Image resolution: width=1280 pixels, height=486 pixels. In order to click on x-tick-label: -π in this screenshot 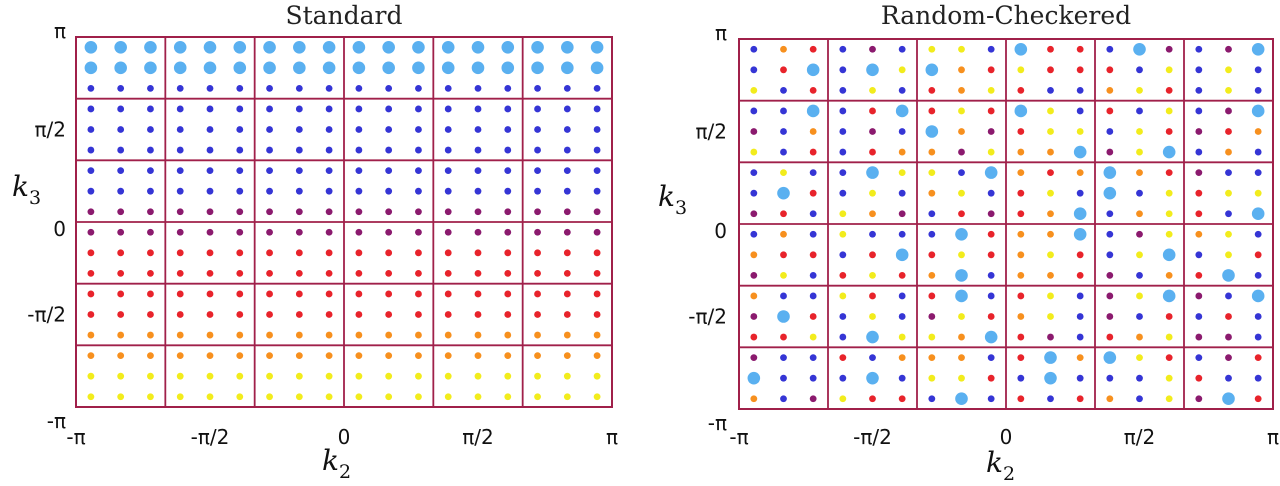, I will do `click(738, 437)`.